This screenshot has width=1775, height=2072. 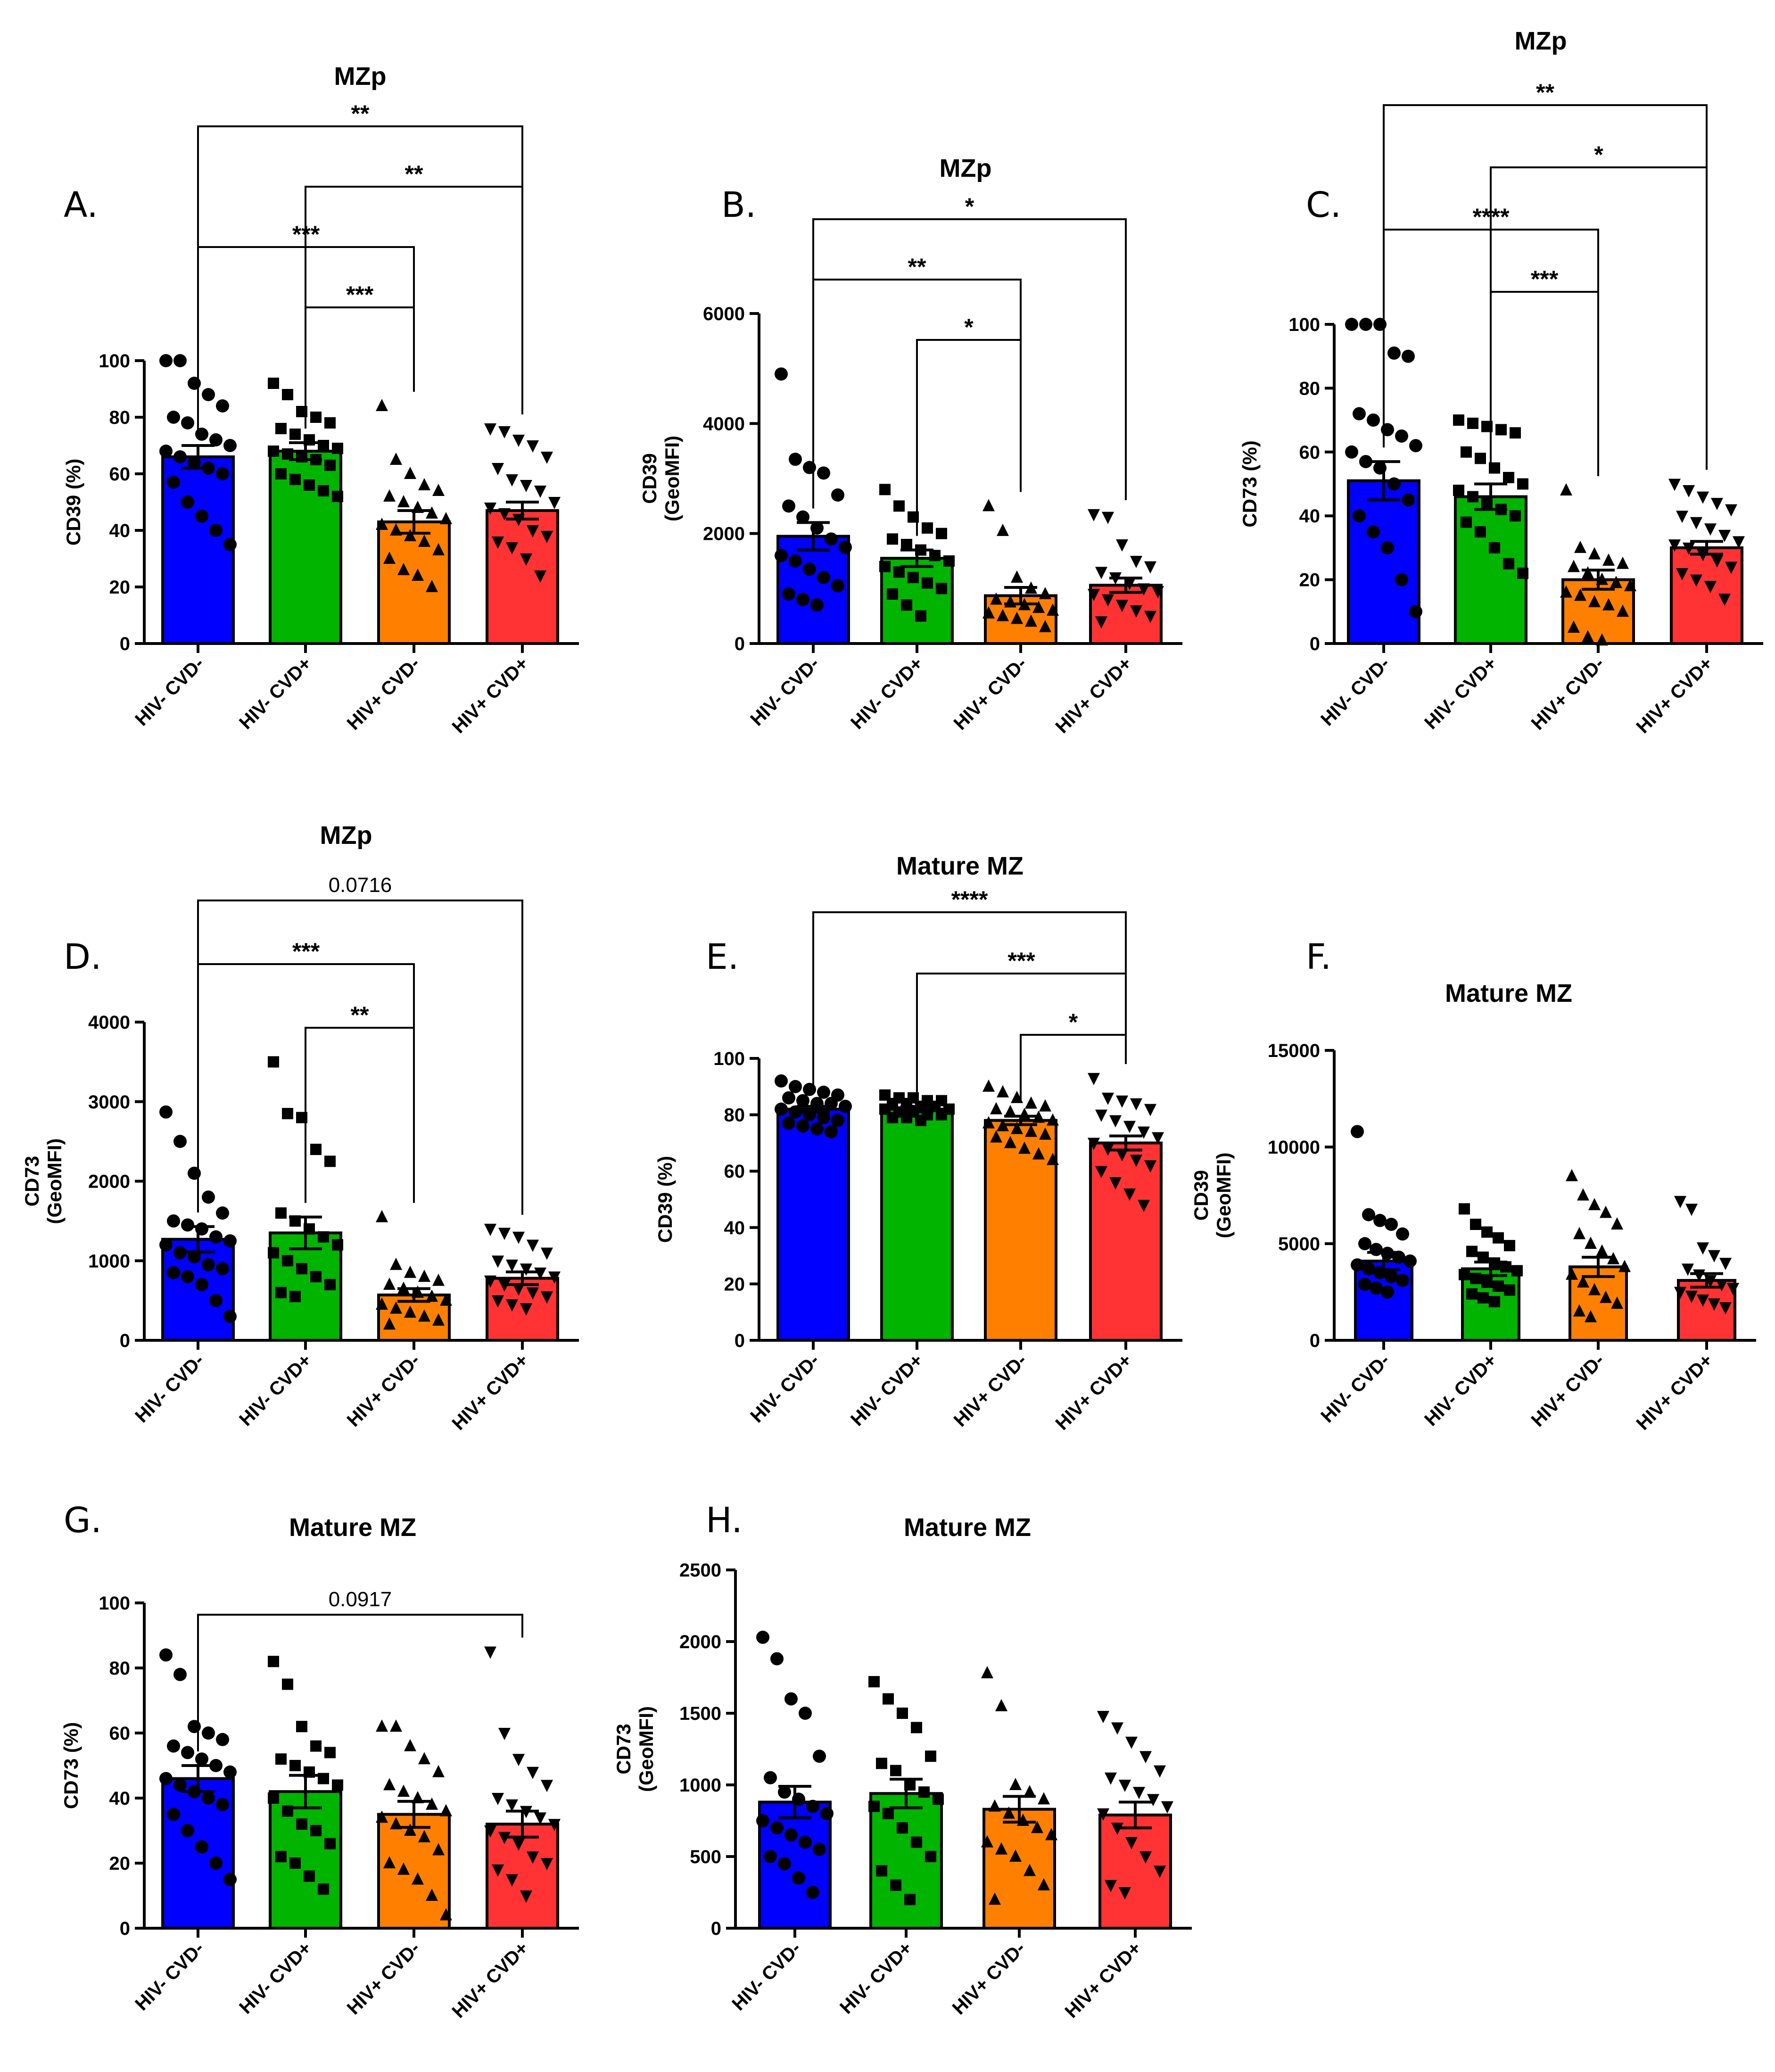 What do you see at coordinates (646, 1749) in the screenshot?
I see `y-axis-label-line: (GeoMFI)` at bounding box center [646, 1749].